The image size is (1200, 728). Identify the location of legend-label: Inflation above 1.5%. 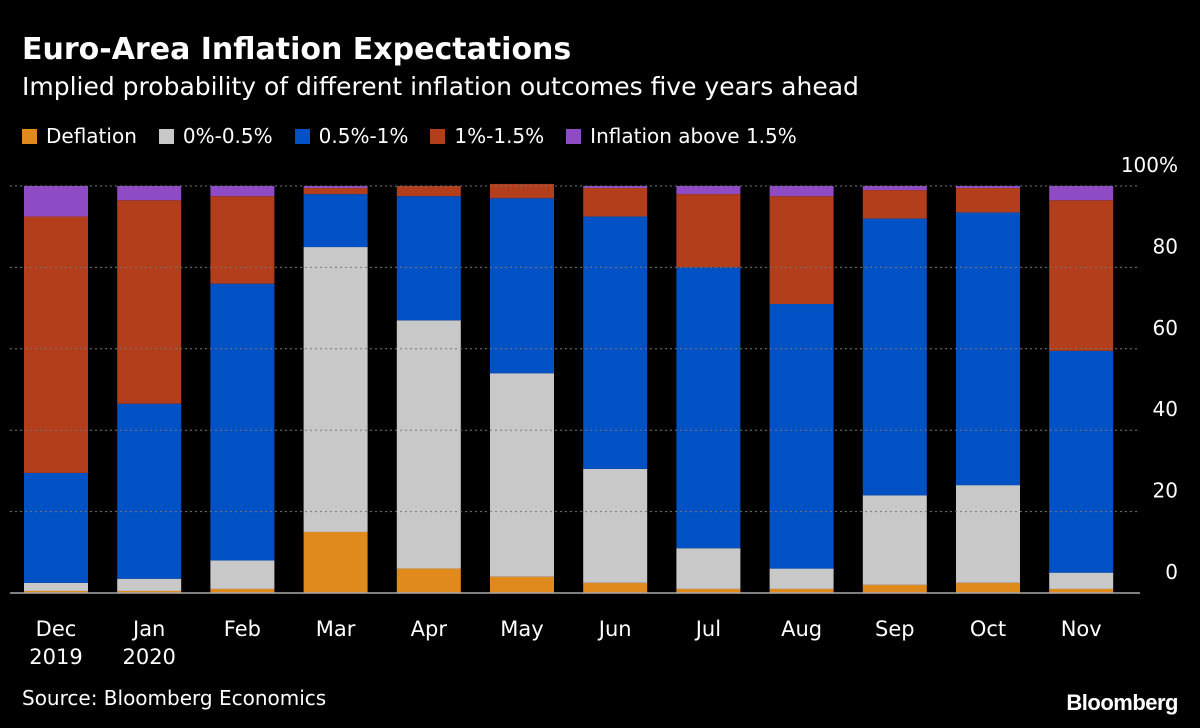
(693, 136).